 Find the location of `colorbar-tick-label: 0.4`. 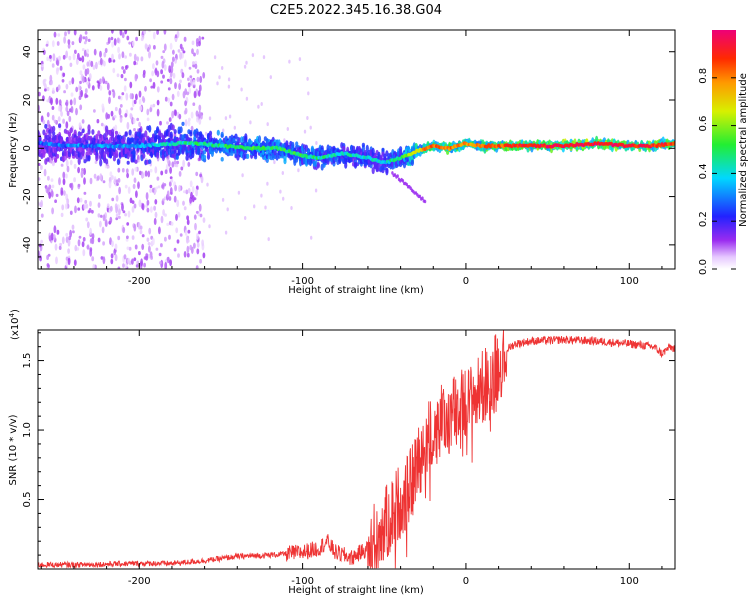

colorbar-tick-label: 0.4 is located at coordinates (703, 171).